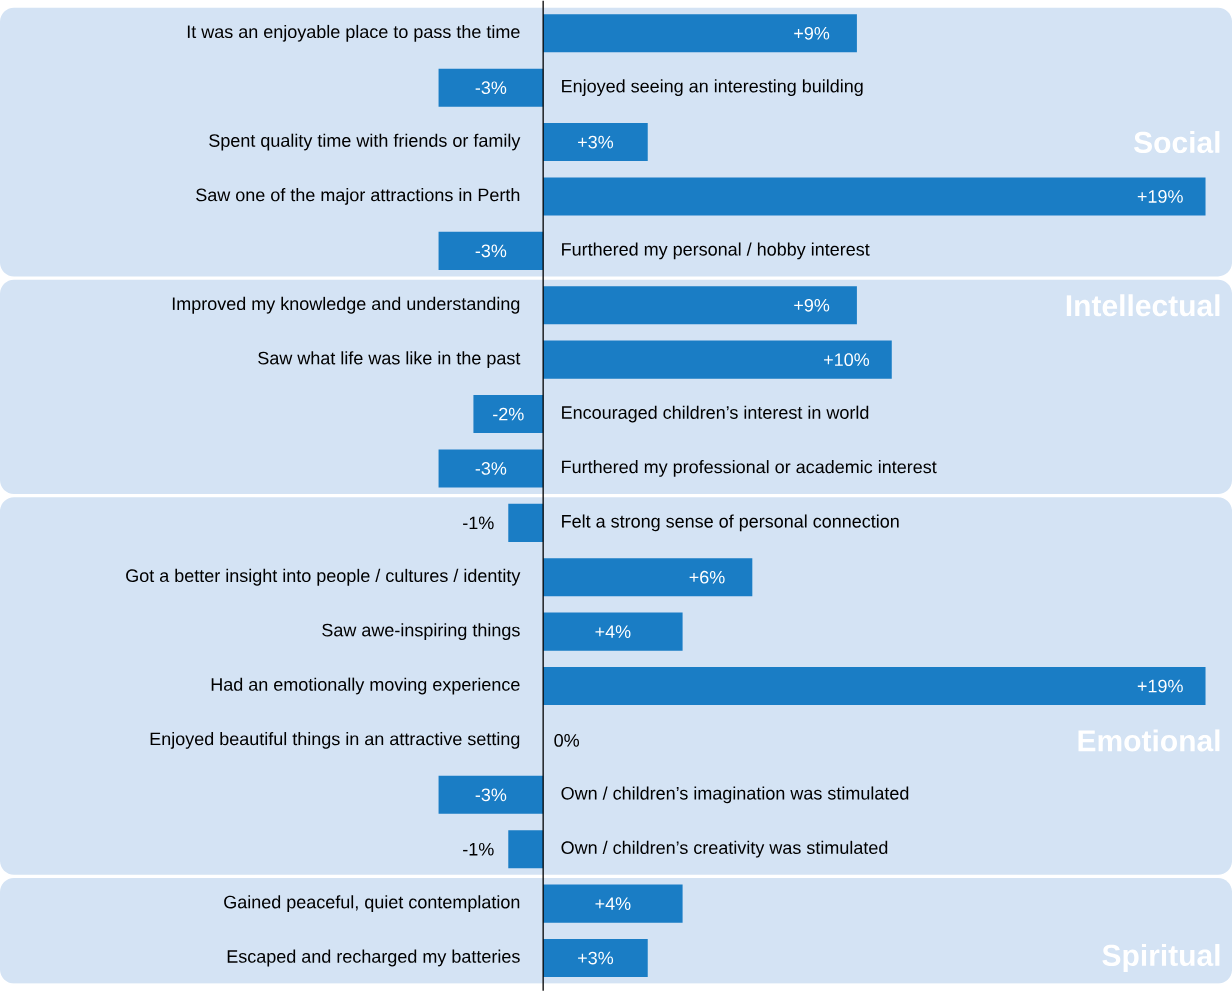 The width and height of the screenshot is (1232, 991). I want to click on data-label: +6%, so click(707, 577).